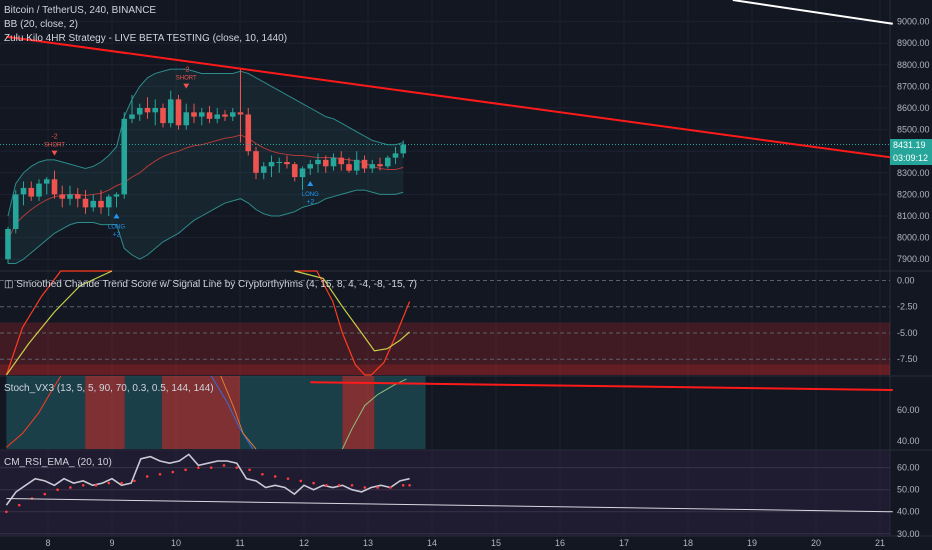 The width and height of the screenshot is (932, 550). Describe the element at coordinates (560, 543) in the screenshot. I see `time-axis-tick: 16` at that location.